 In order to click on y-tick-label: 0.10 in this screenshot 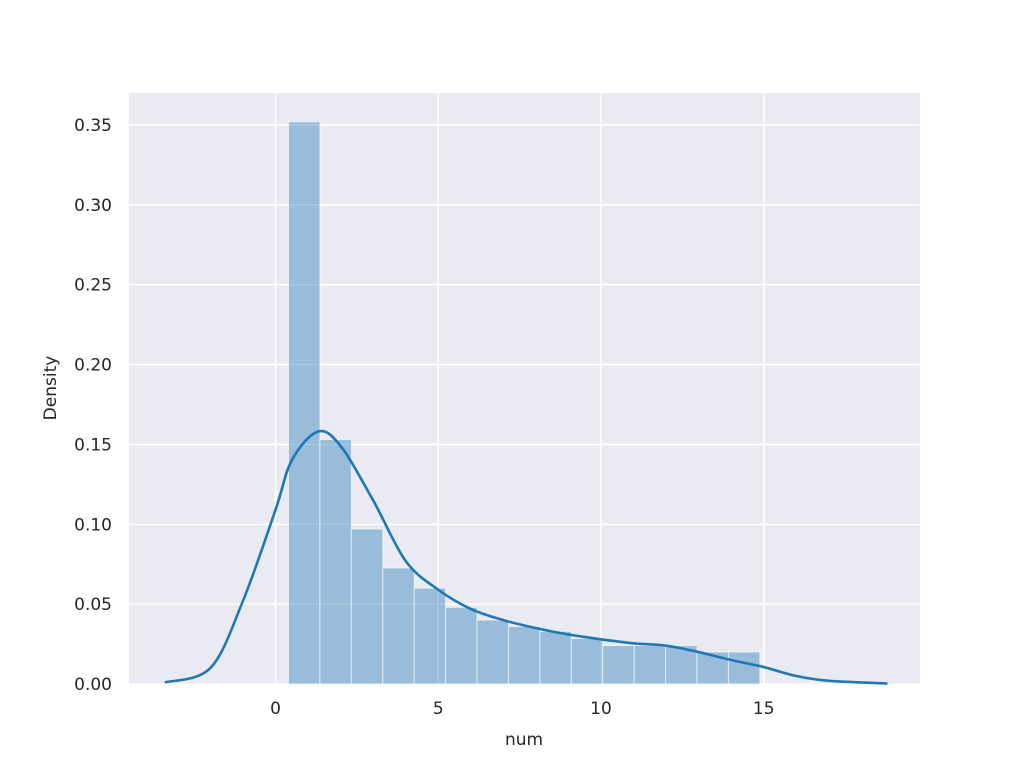, I will do `click(93, 525)`.